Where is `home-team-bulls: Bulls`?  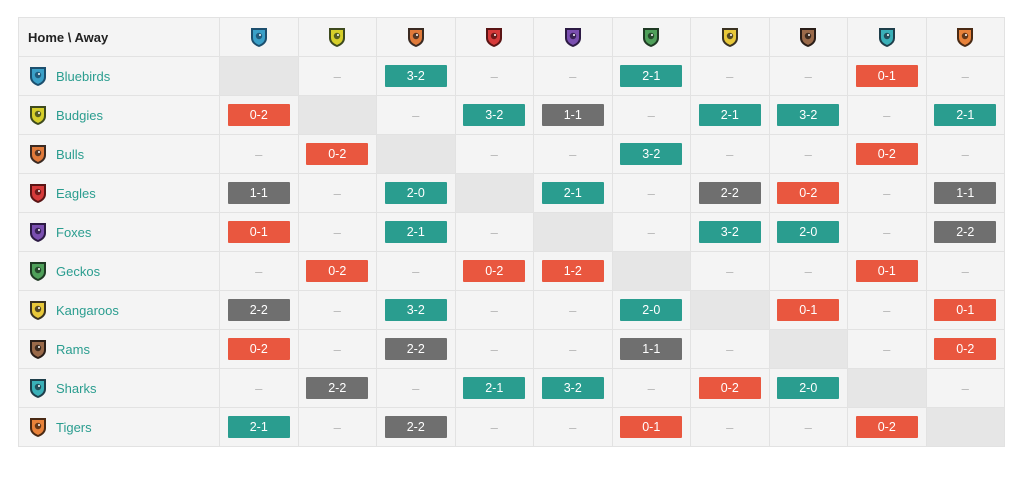
home-team-bulls: Bulls is located at coordinates (123, 154).